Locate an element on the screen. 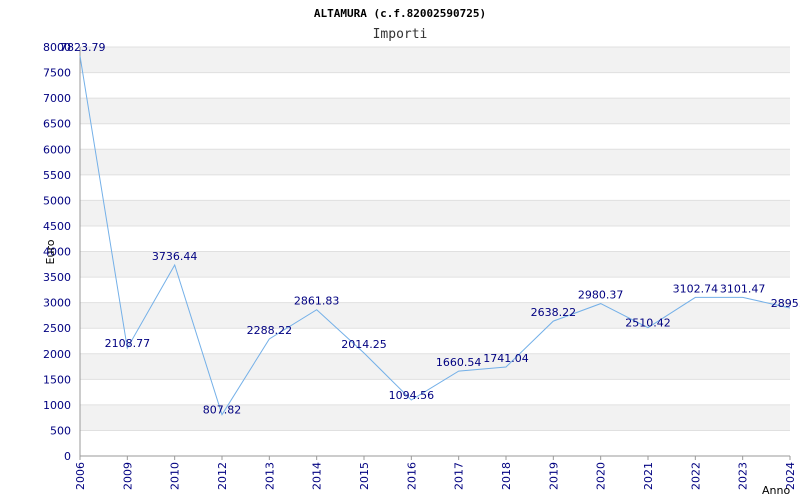 Image resolution: width=800 pixels, height=500 pixels. x-tick-label: 2014 is located at coordinates (317, 476).